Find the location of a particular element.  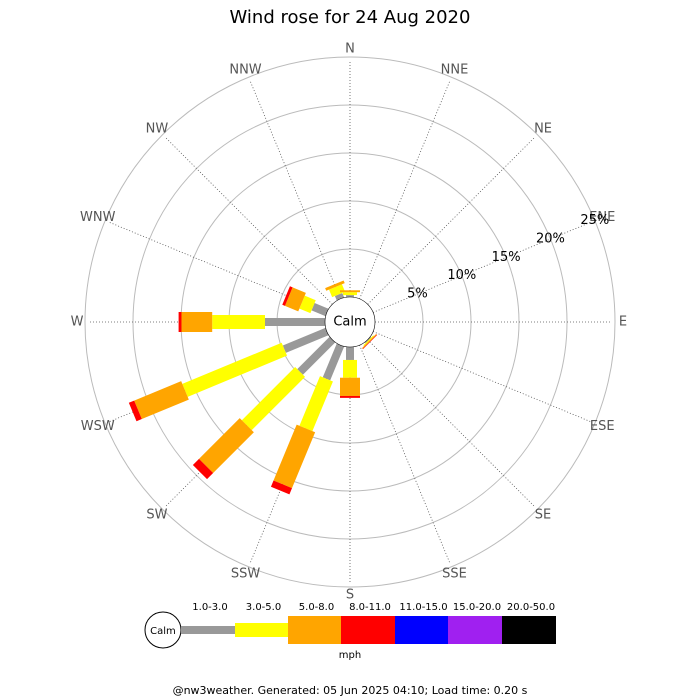

direction-label: SSE is located at coordinates (454, 574).